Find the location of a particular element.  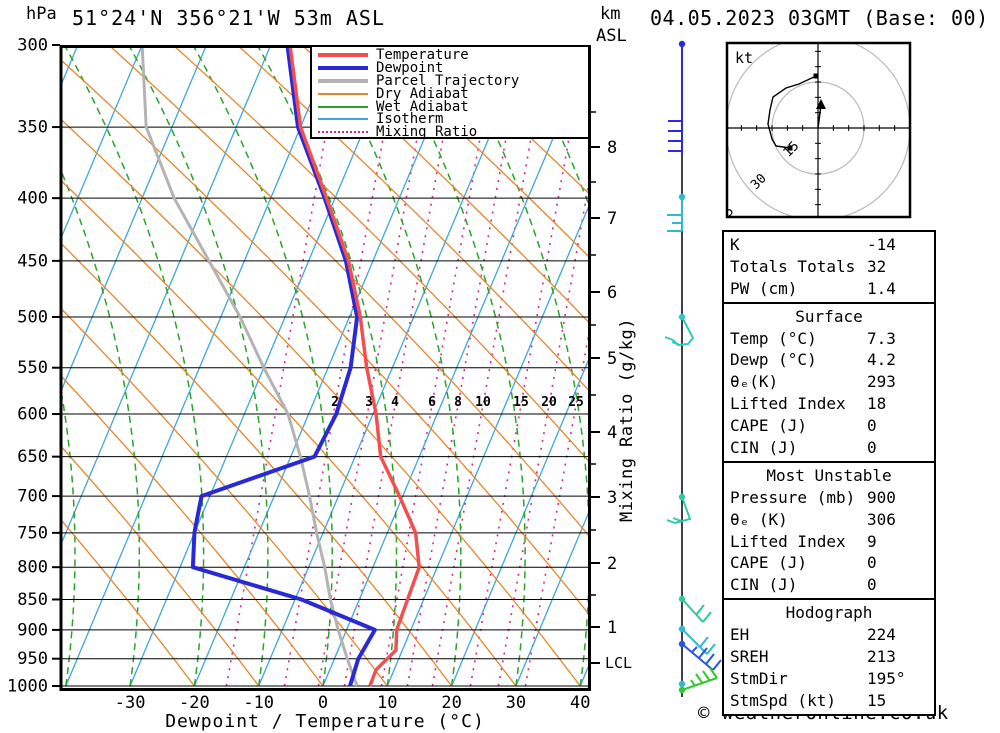

row-value: 306 is located at coordinates (881, 519).